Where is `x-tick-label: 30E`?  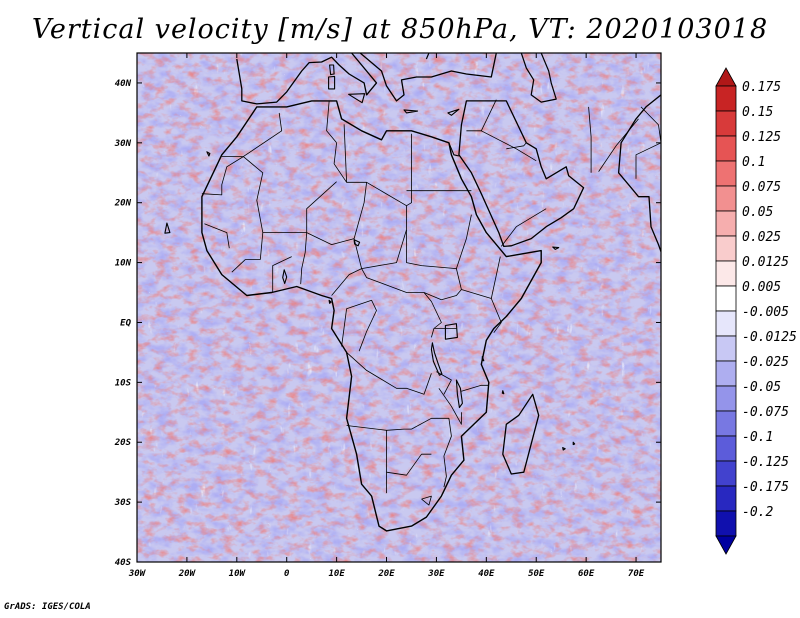 x-tick-label: 30E is located at coordinates (436, 574).